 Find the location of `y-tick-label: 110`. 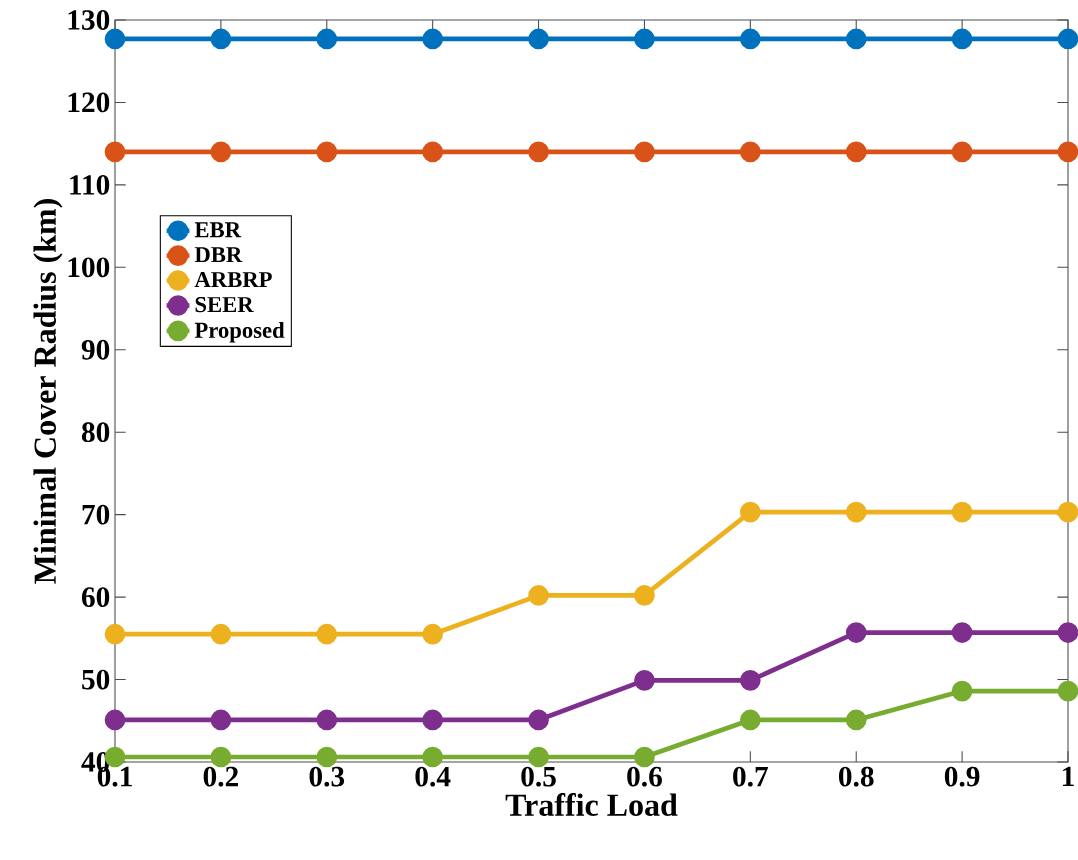

y-tick-label: 110 is located at coordinates (90, 184).